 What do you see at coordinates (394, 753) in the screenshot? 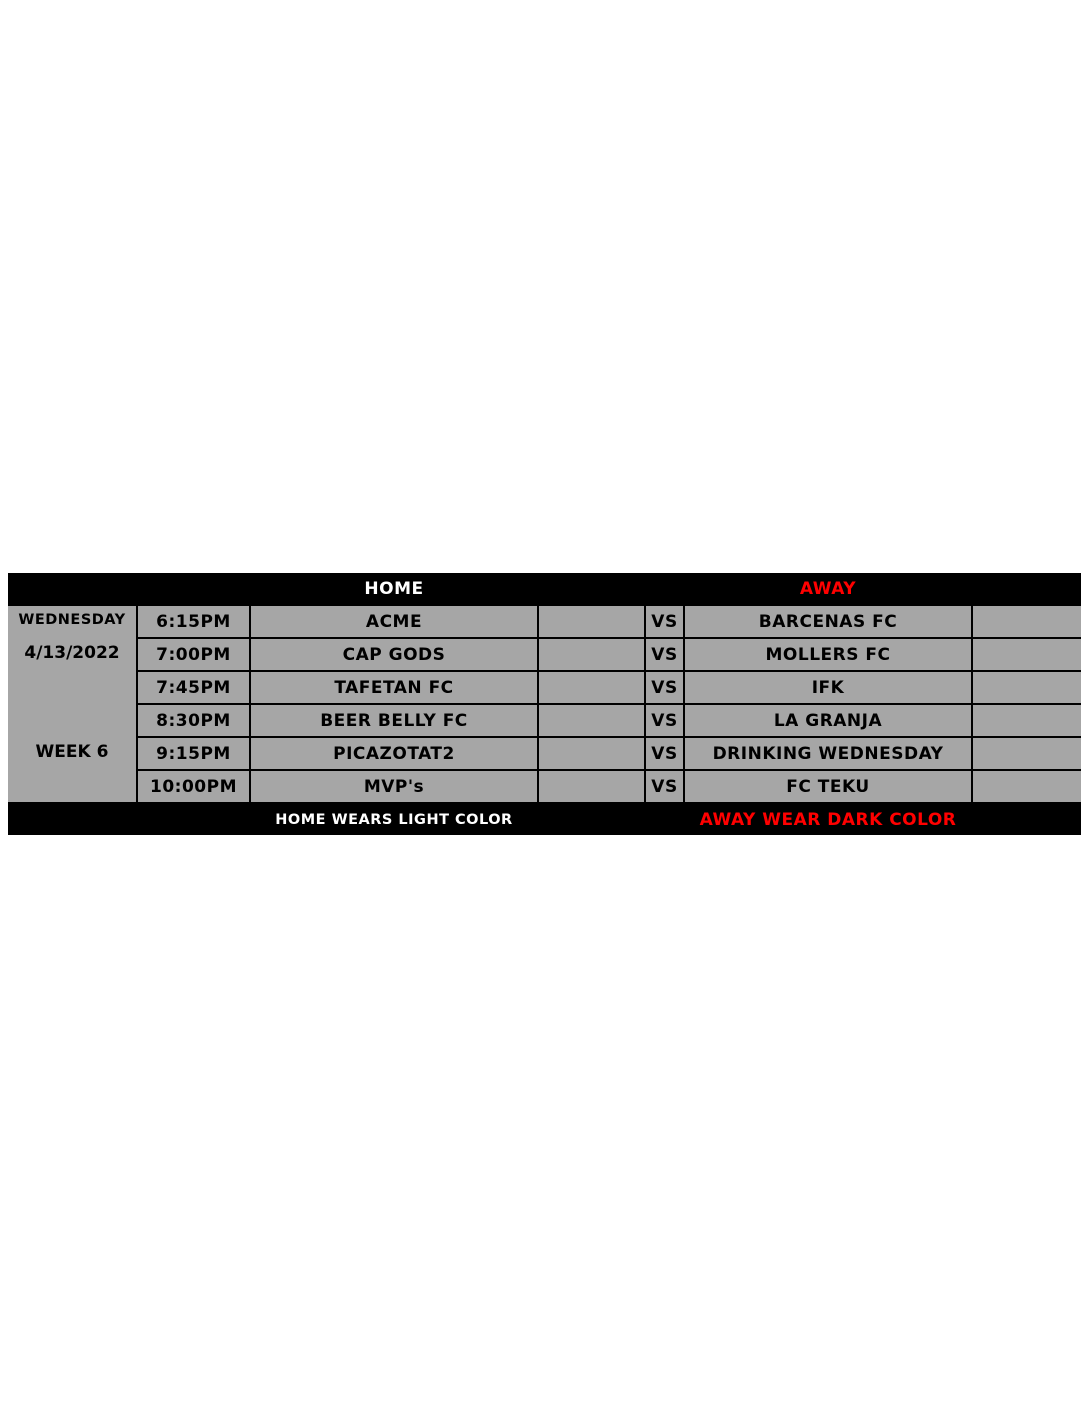
I see `home-team: PICAZOTAT2` at bounding box center [394, 753].